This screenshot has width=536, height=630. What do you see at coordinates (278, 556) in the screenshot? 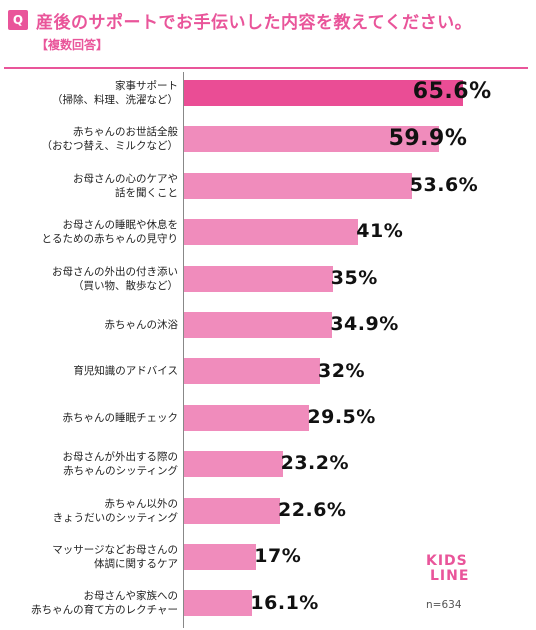
I see `value-label: 17%` at bounding box center [278, 556].